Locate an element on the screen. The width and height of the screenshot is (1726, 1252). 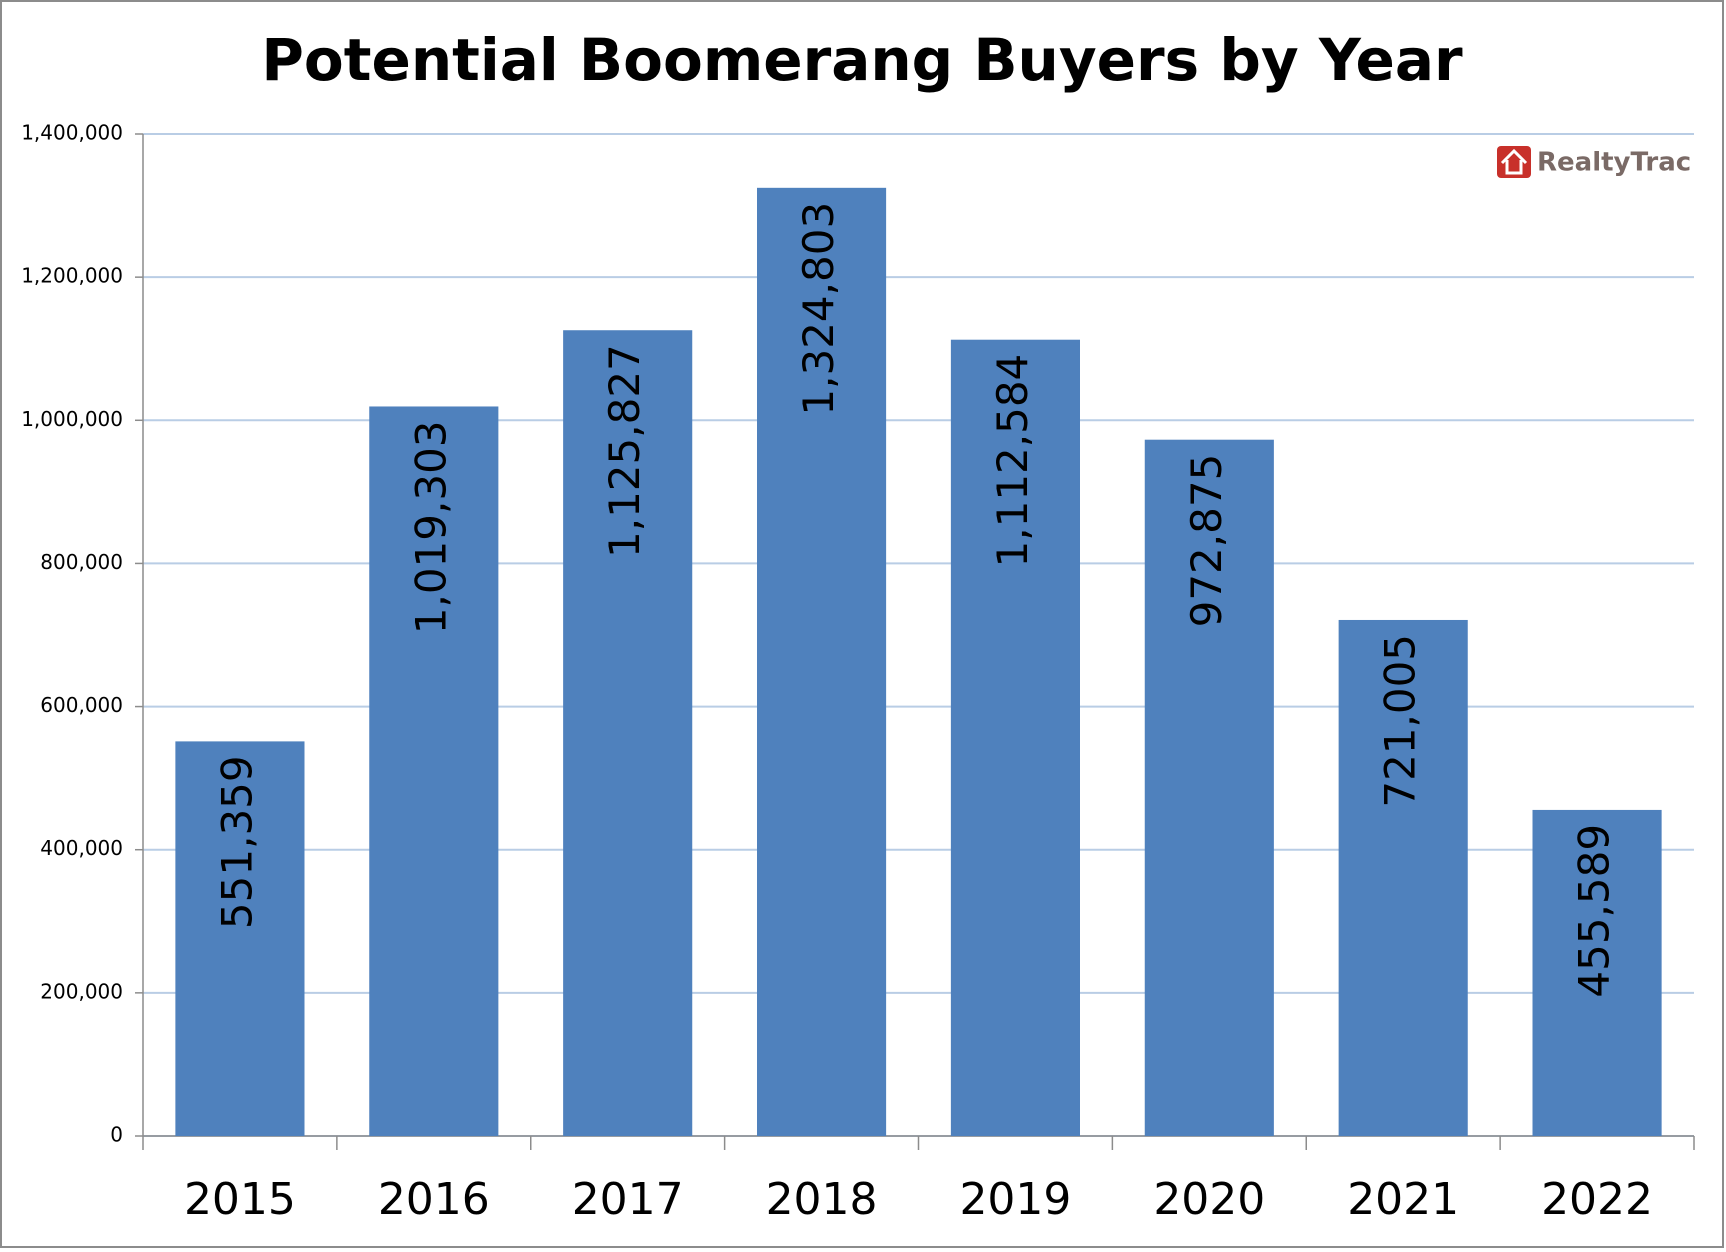
x-tick-label: 2022 is located at coordinates (1597, 1199).